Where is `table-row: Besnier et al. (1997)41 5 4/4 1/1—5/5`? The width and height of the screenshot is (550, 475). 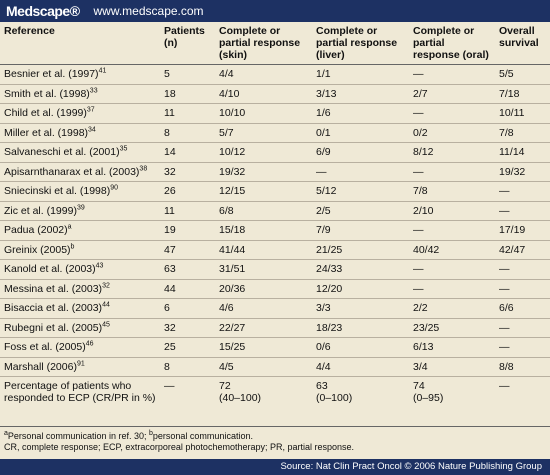 table-row: Besnier et al. (1997)41 5 4/4 1/1—5/5 is located at coordinates (275, 74).